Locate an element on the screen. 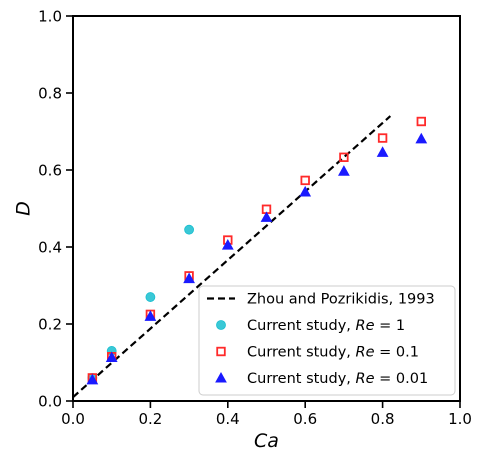  x-axis-label: Ca is located at coordinates (266, 441).